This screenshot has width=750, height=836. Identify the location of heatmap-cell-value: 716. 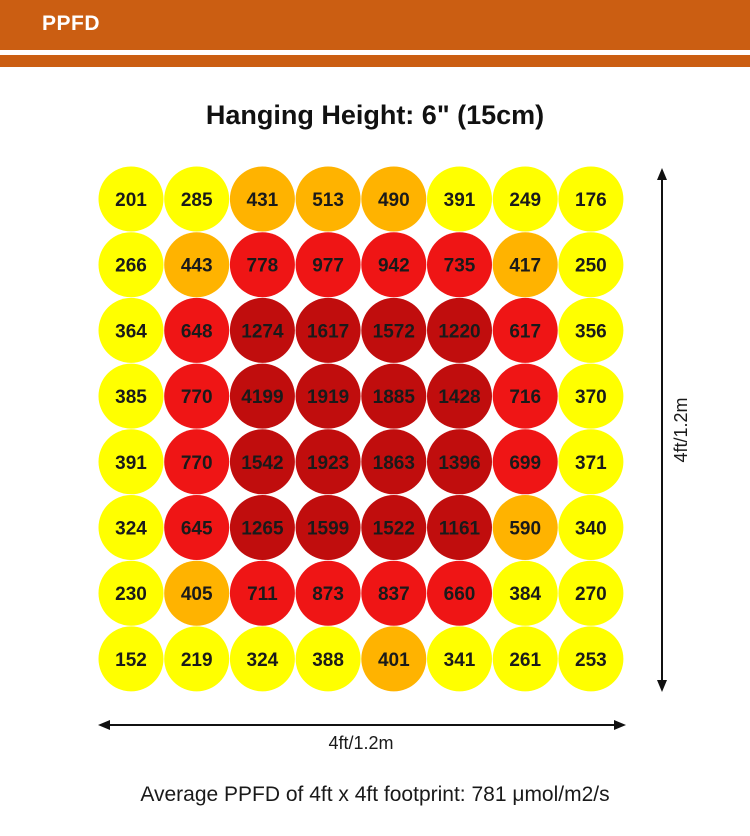
(525, 397).